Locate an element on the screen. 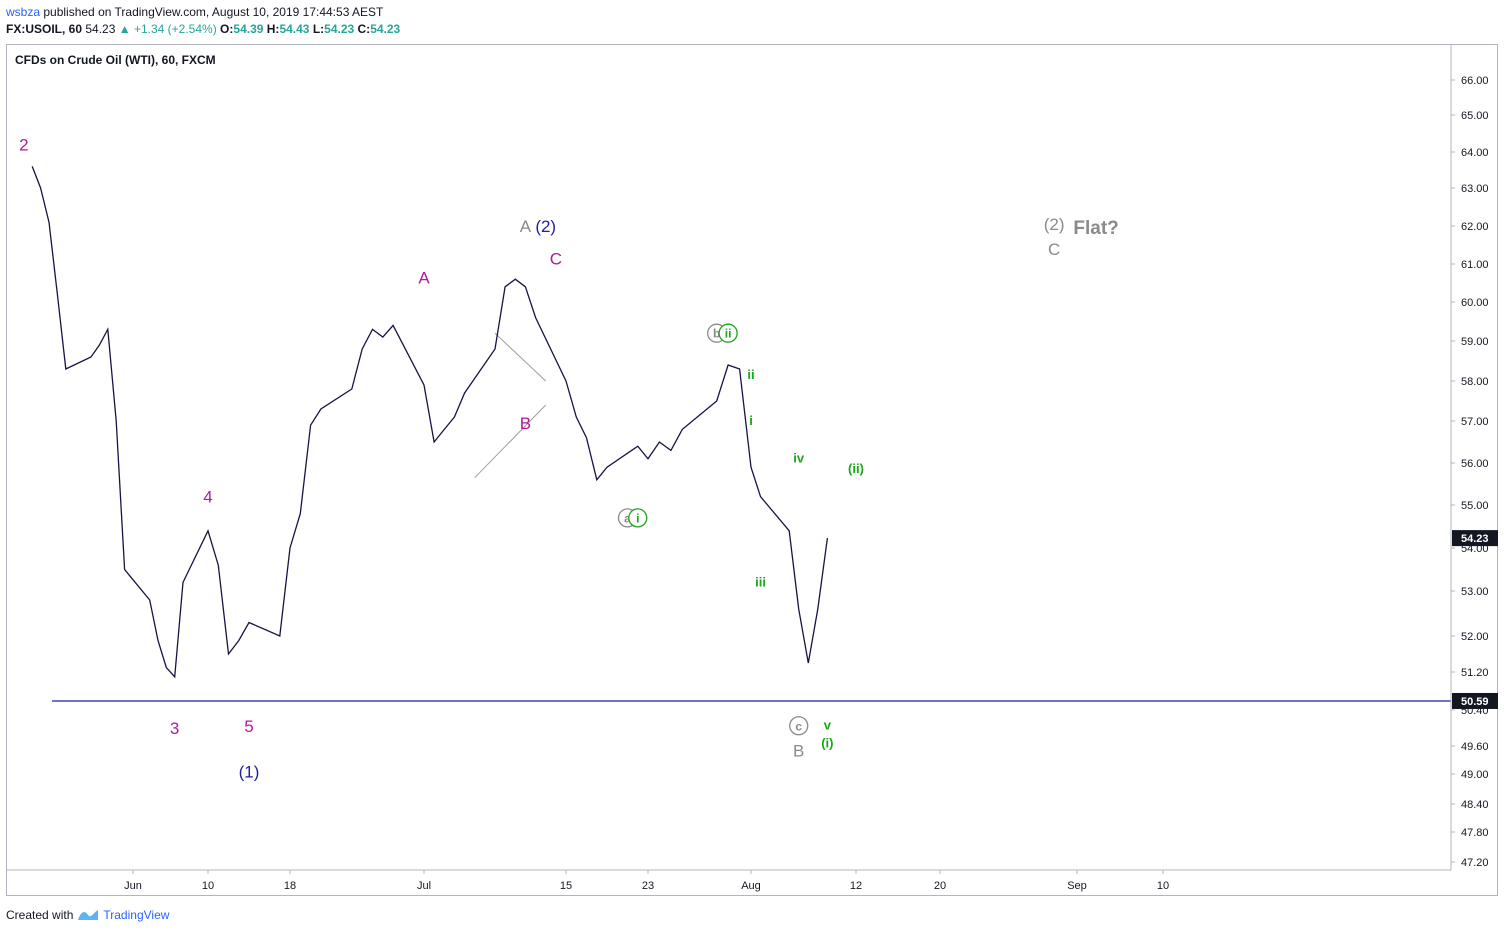  x-tick-label: 23 is located at coordinates (648, 886).